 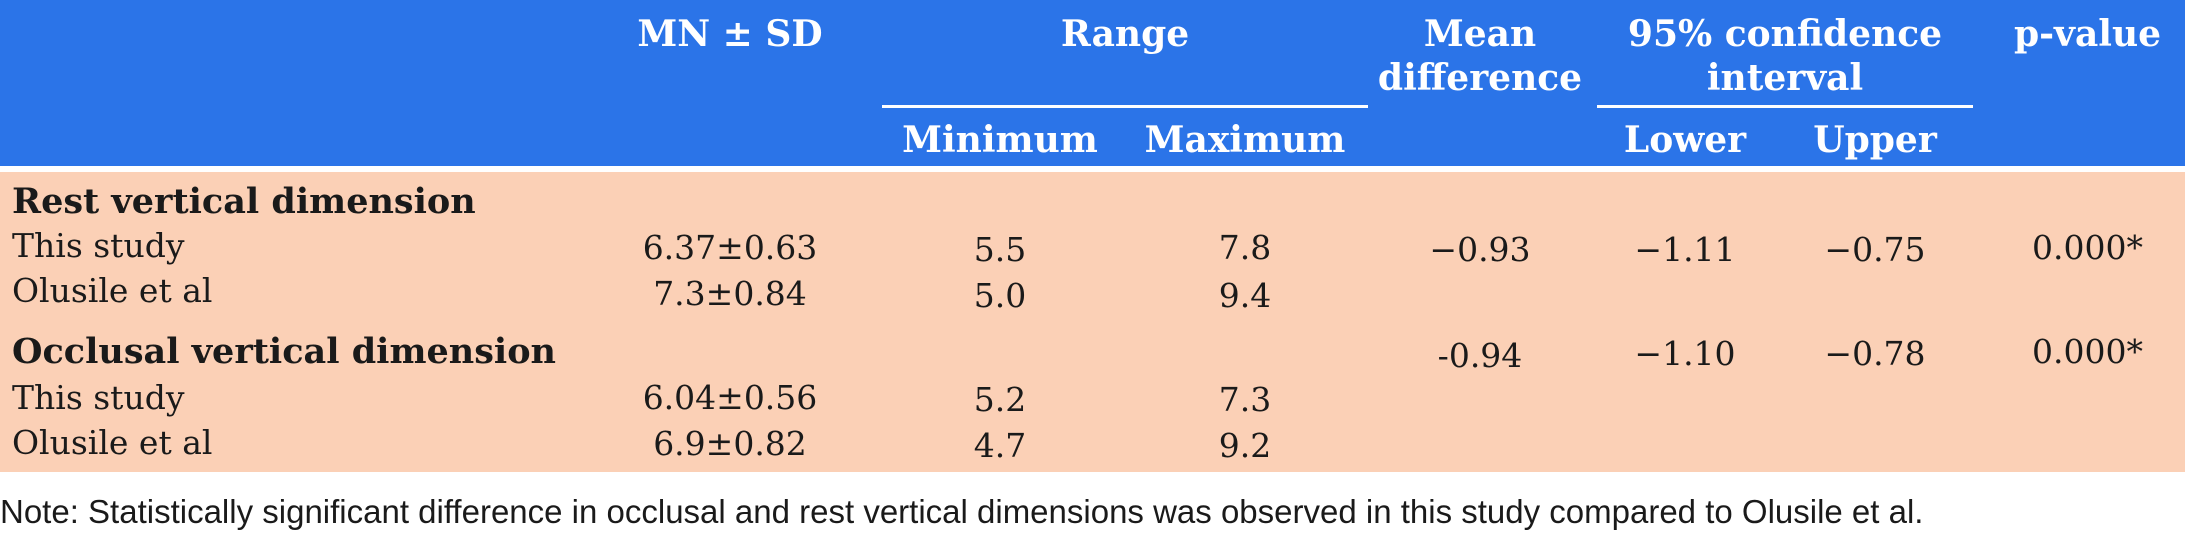 I want to click on cell-ci-lower: −1.10, so click(x=1685, y=353).